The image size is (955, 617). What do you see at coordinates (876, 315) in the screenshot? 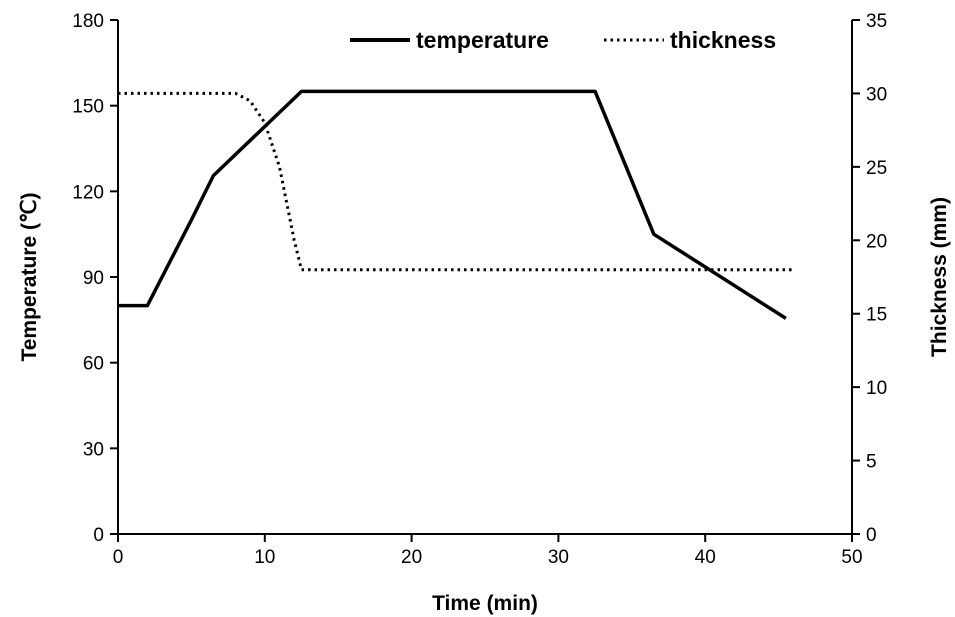
I see `y-right-tick-label: 15` at bounding box center [876, 315].